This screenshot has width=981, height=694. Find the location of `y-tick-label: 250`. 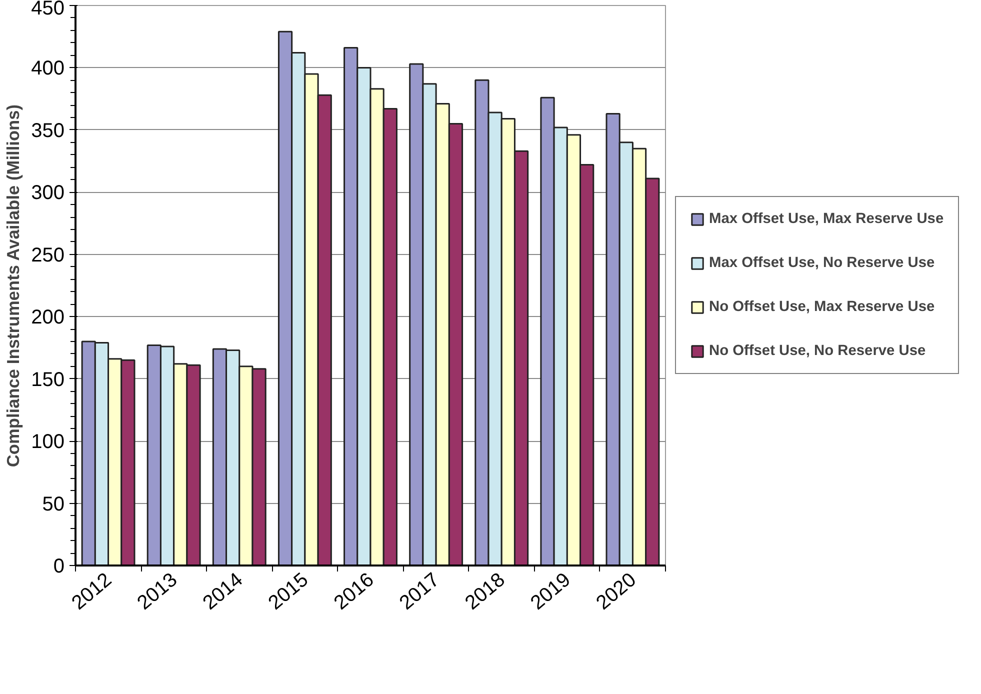

y-tick-label: 250 is located at coordinates (48, 255).